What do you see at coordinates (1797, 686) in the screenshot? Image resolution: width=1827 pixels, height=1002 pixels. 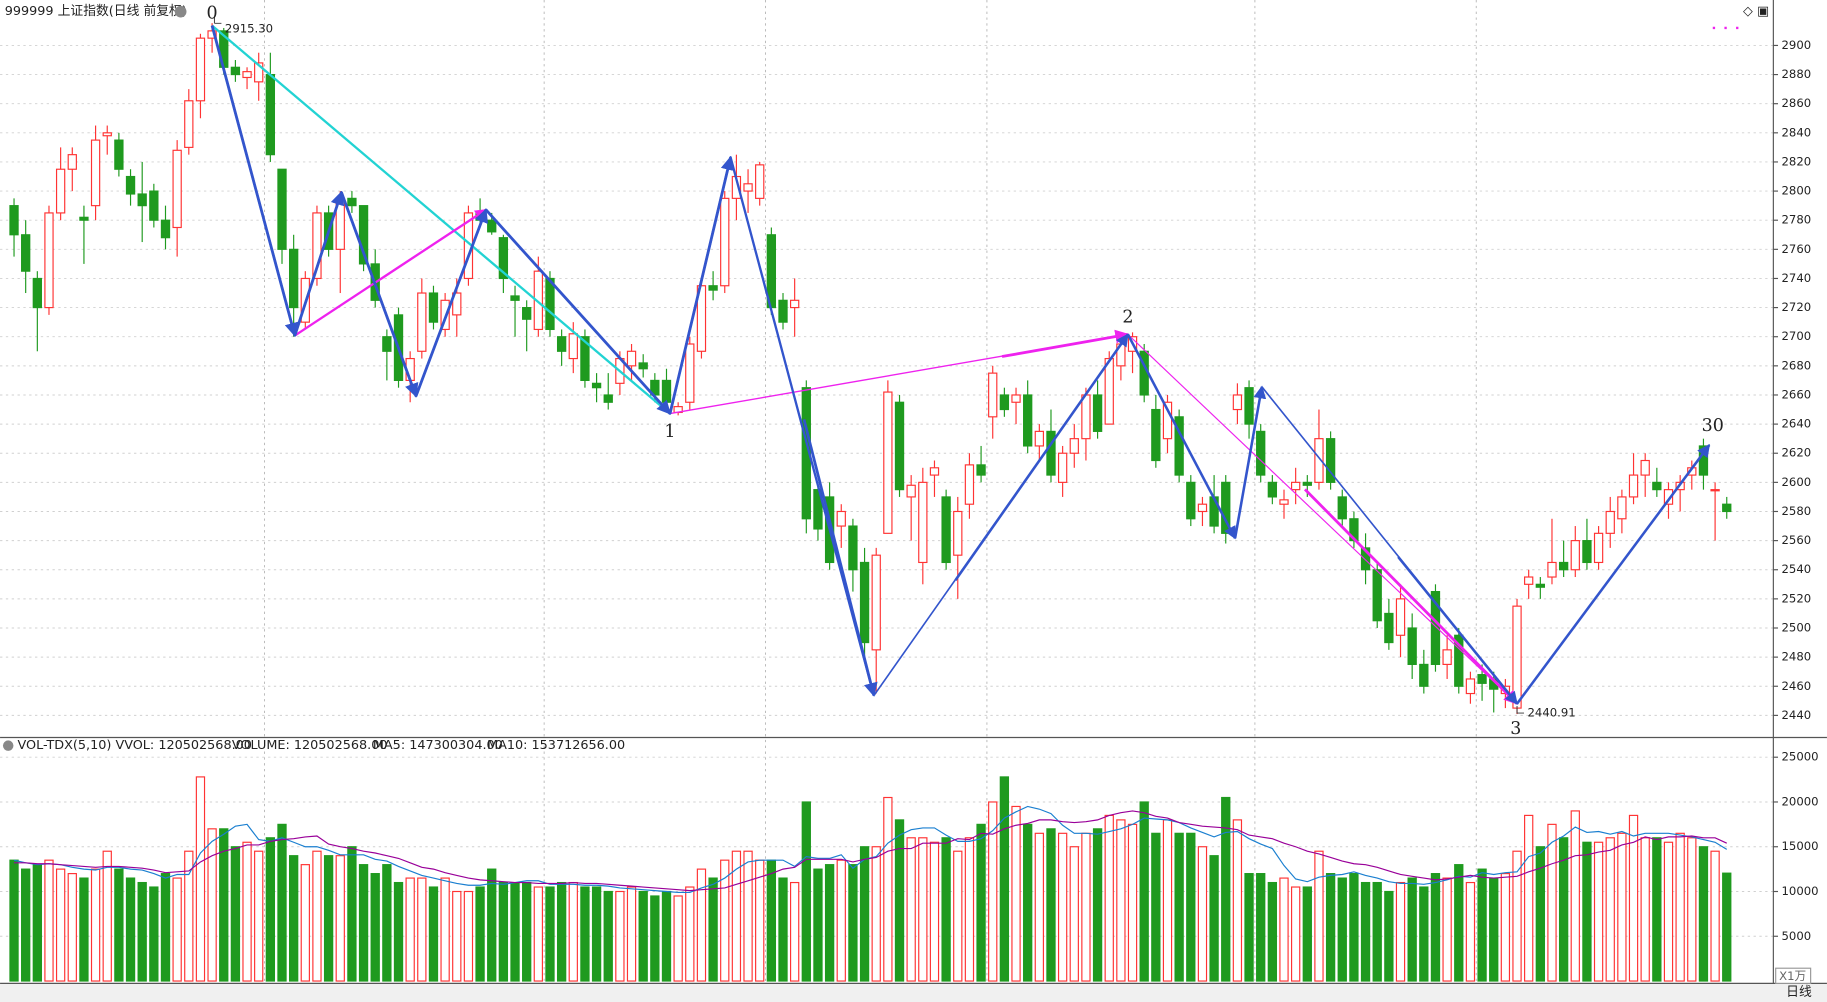 I see `y-tick-label: 2460` at bounding box center [1797, 686].